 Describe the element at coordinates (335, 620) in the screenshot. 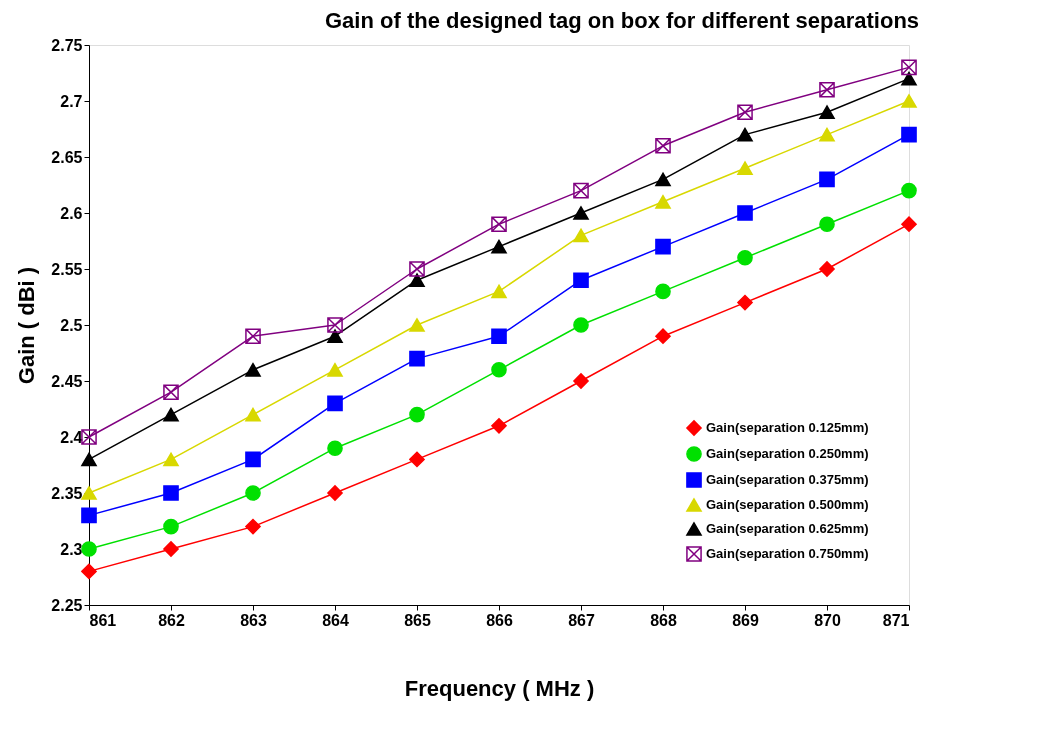

I see `x-tick-label: 864` at that location.